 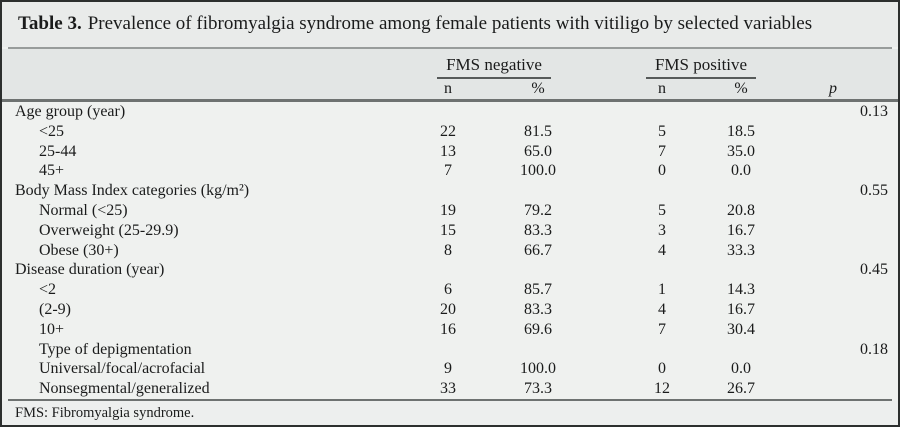 I want to click on fms-negative-group-header: FMS negative, so click(x=494, y=66).